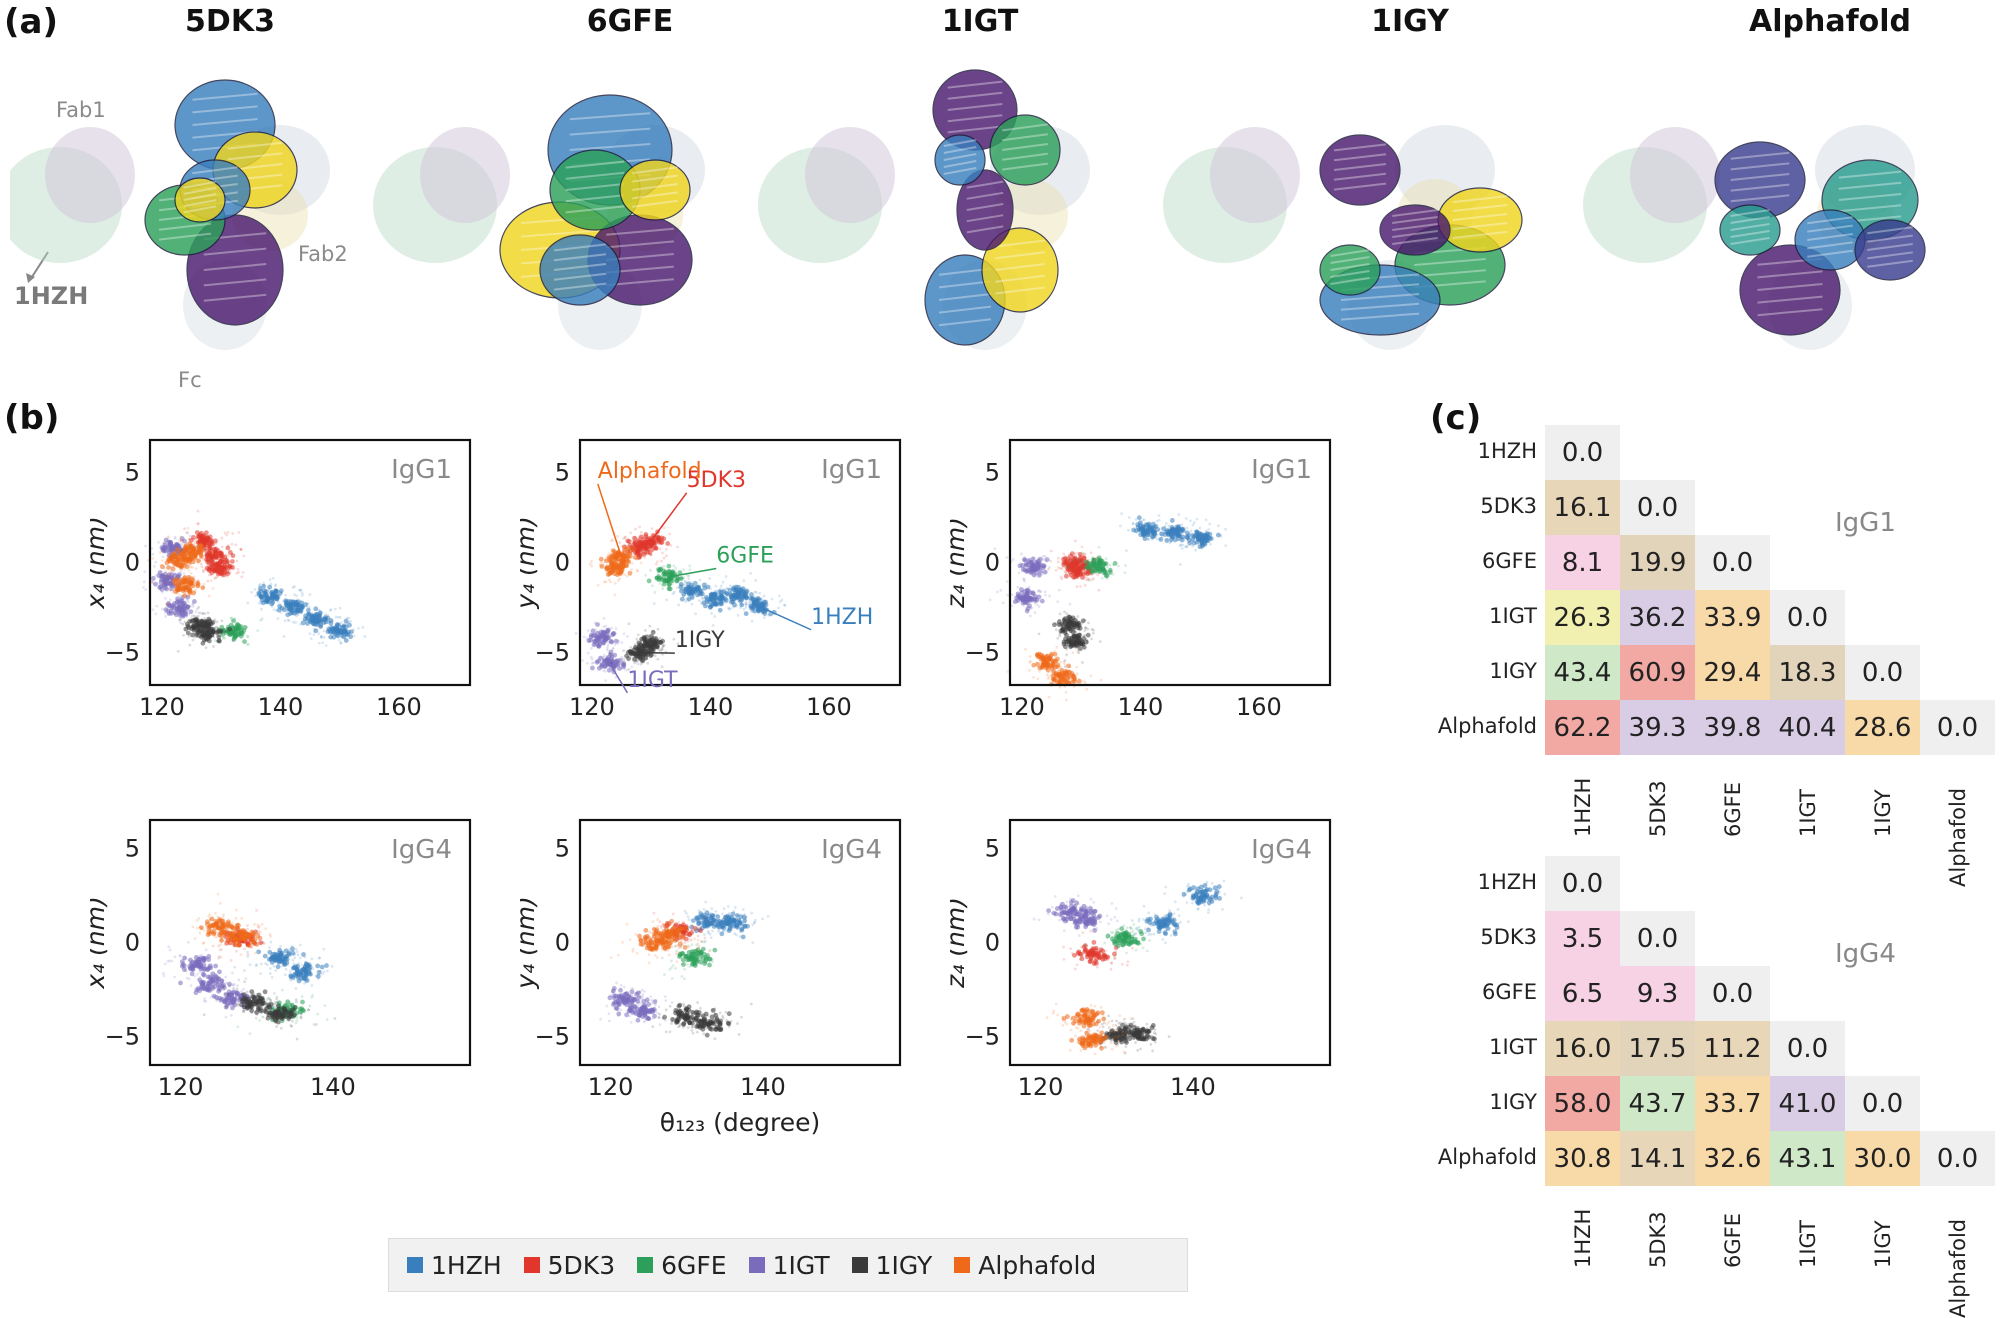 The height and width of the screenshot is (1318, 2007). I want to click on structure-title-1igt: 1IGT, so click(980, 21).